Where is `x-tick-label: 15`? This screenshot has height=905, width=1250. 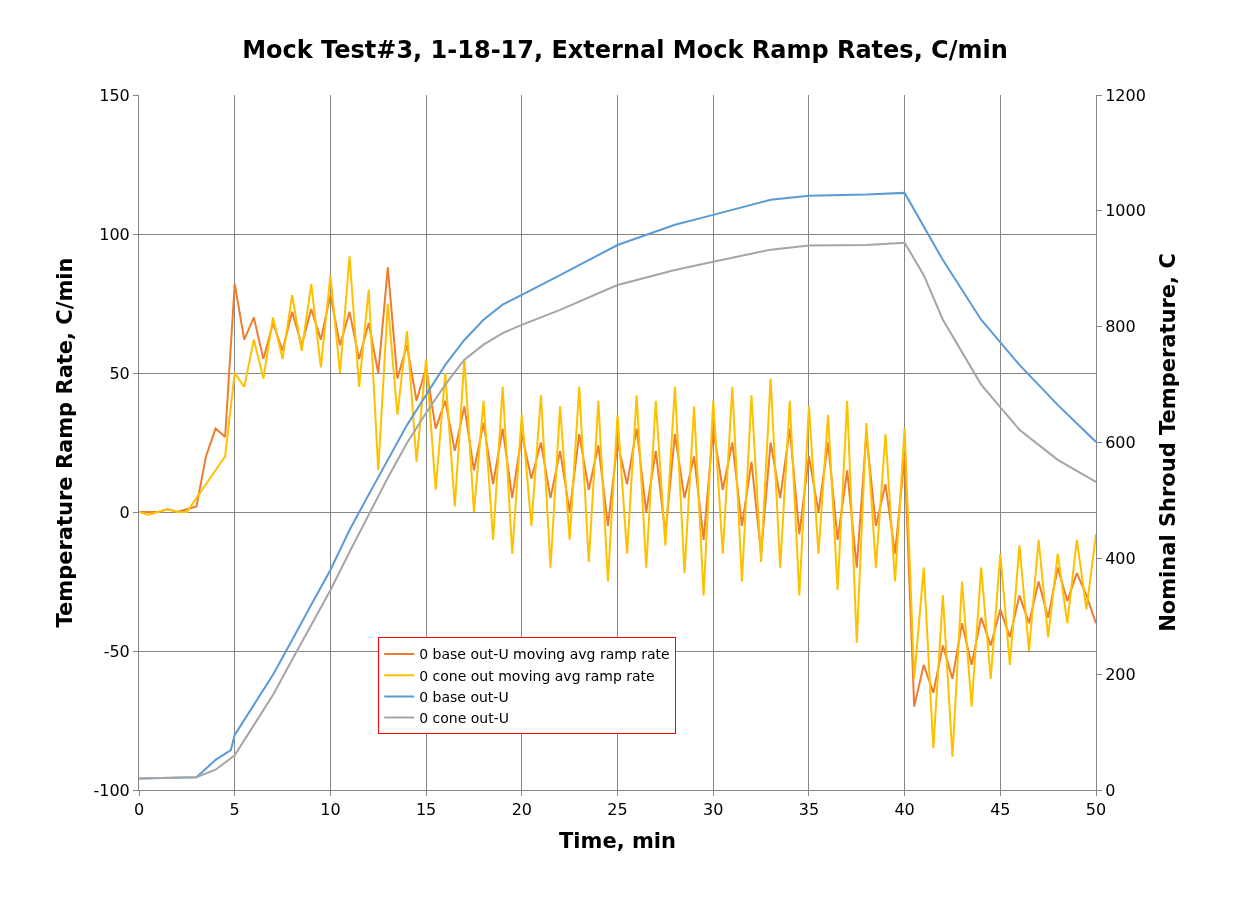
x-tick-label: 15 is located at coordinates (426, 810).